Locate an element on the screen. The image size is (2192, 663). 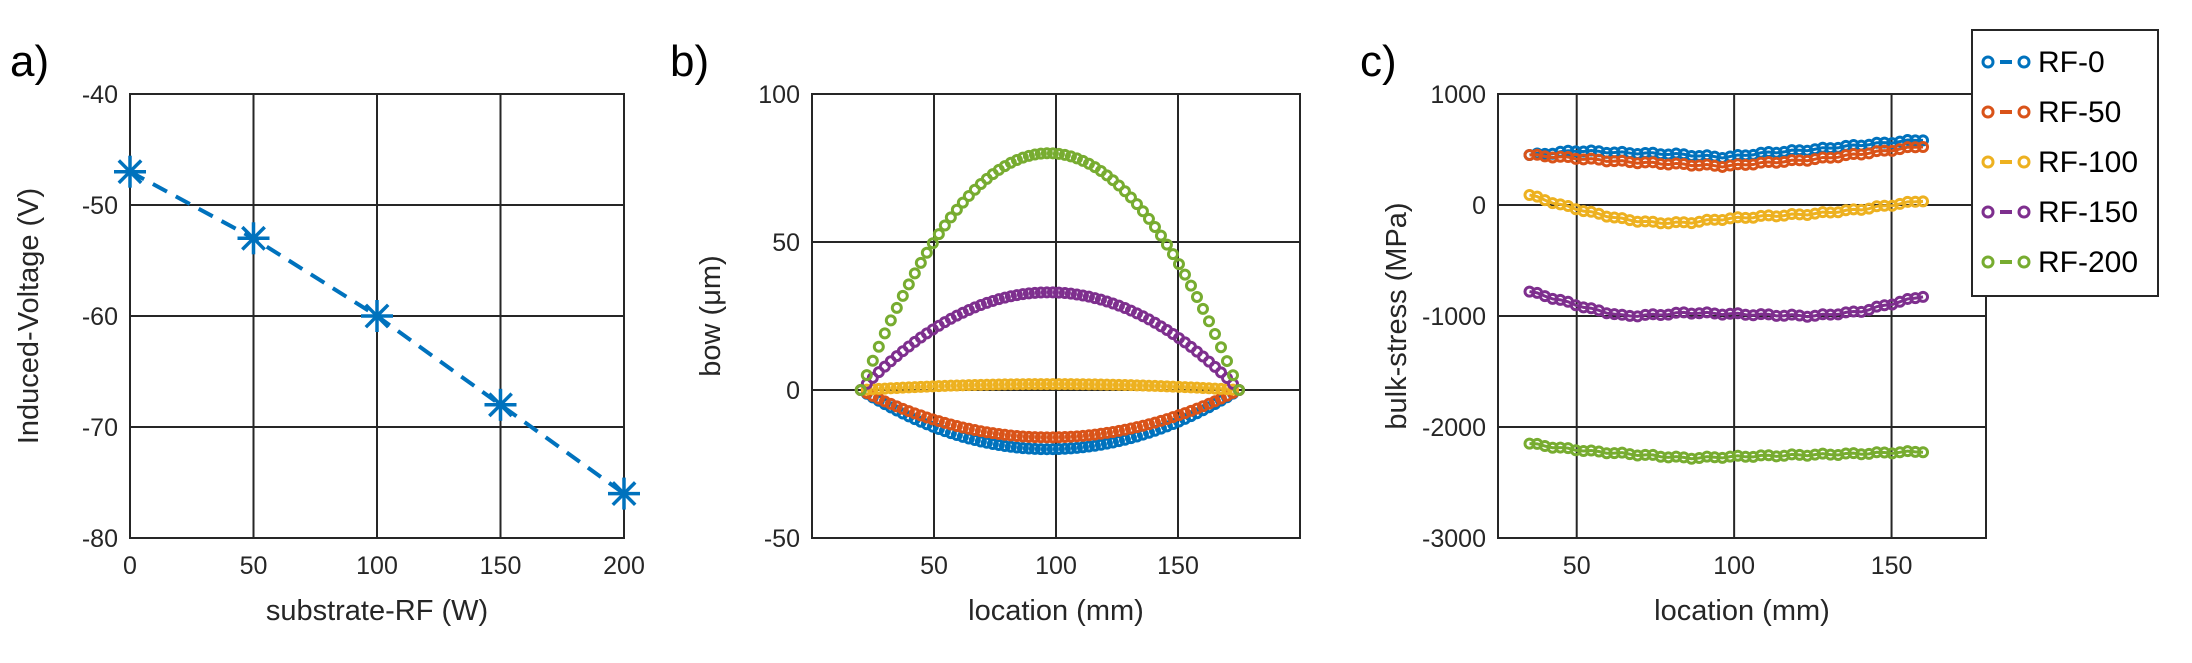
y-axis-label: bulk-stress (MPa) is located at coordinates (1397, 315).